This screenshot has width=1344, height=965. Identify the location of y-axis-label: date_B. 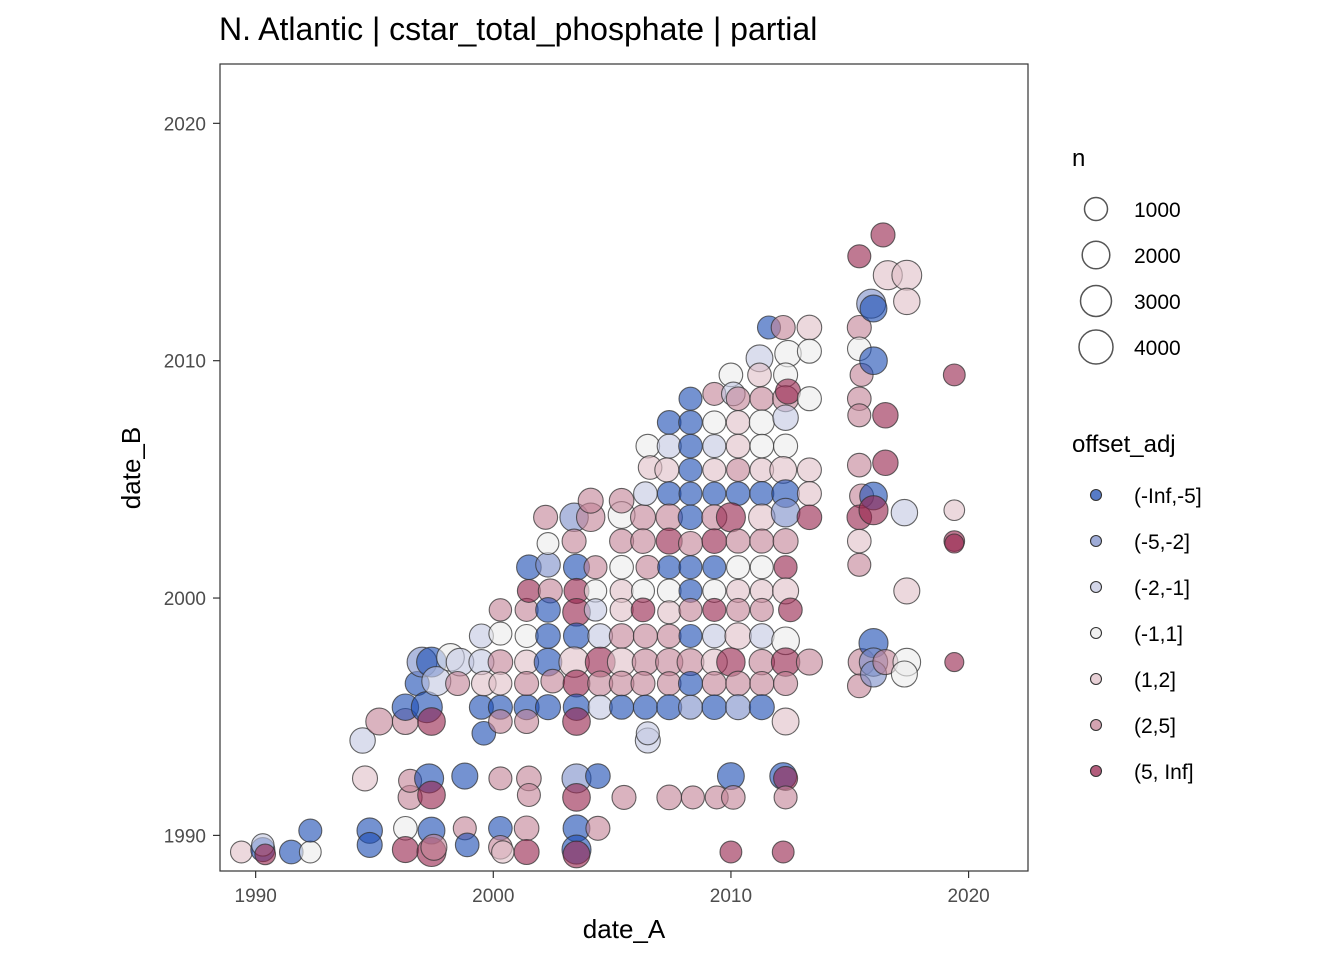
(131, 468).